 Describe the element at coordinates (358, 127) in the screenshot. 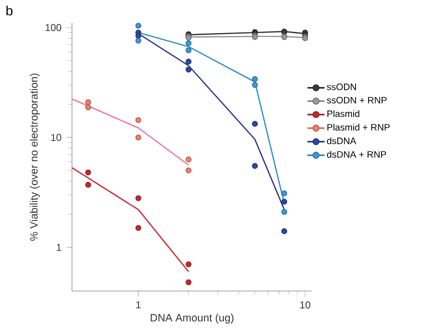

I see `legend-label: Plasmid + RNP` at that location.